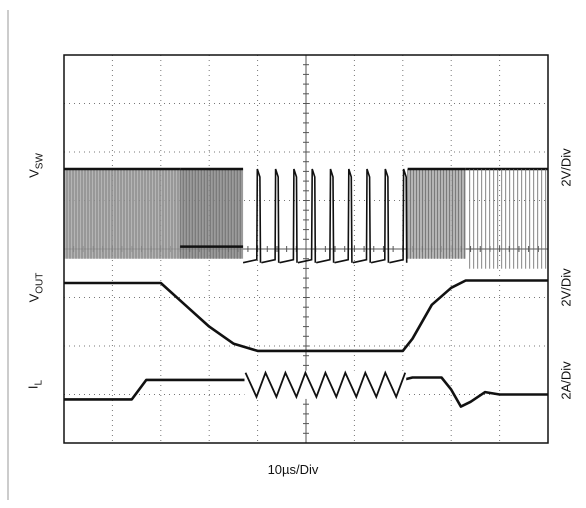 This screenshot has height=508, width=586. I want to click on il-trace, so click(306, 392).